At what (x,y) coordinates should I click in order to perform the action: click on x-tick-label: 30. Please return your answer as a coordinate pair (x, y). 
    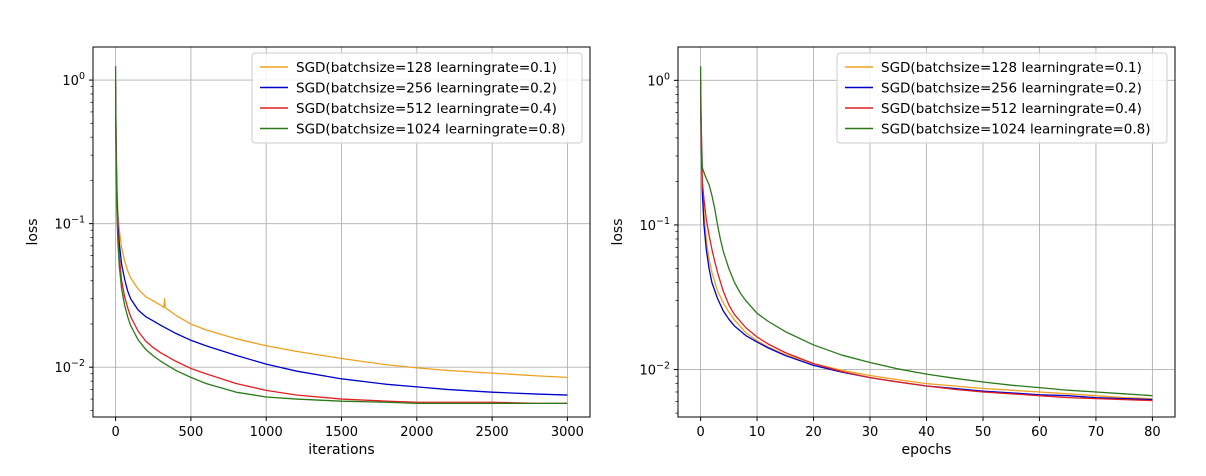
    Looking at the image, I should click on (870, 432).